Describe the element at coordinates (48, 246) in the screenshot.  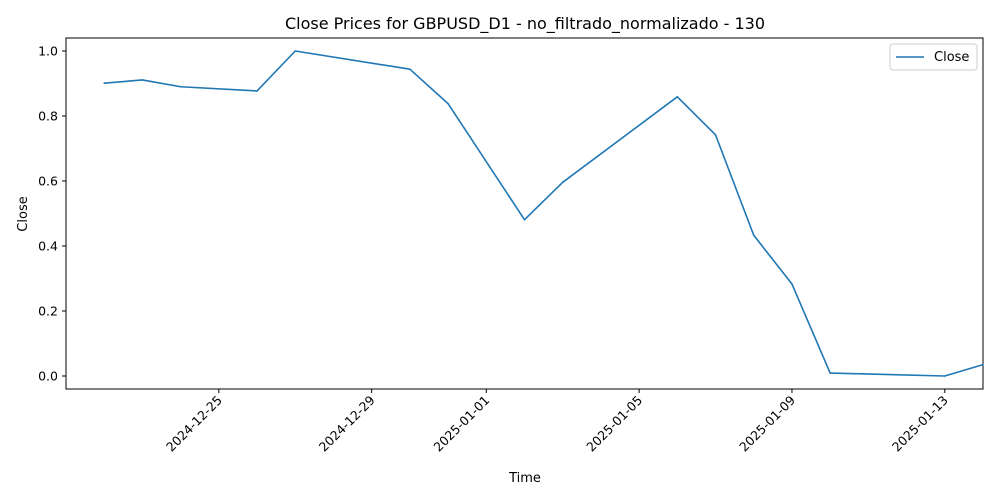
I see `y-tick-label: 0.4` at that location.